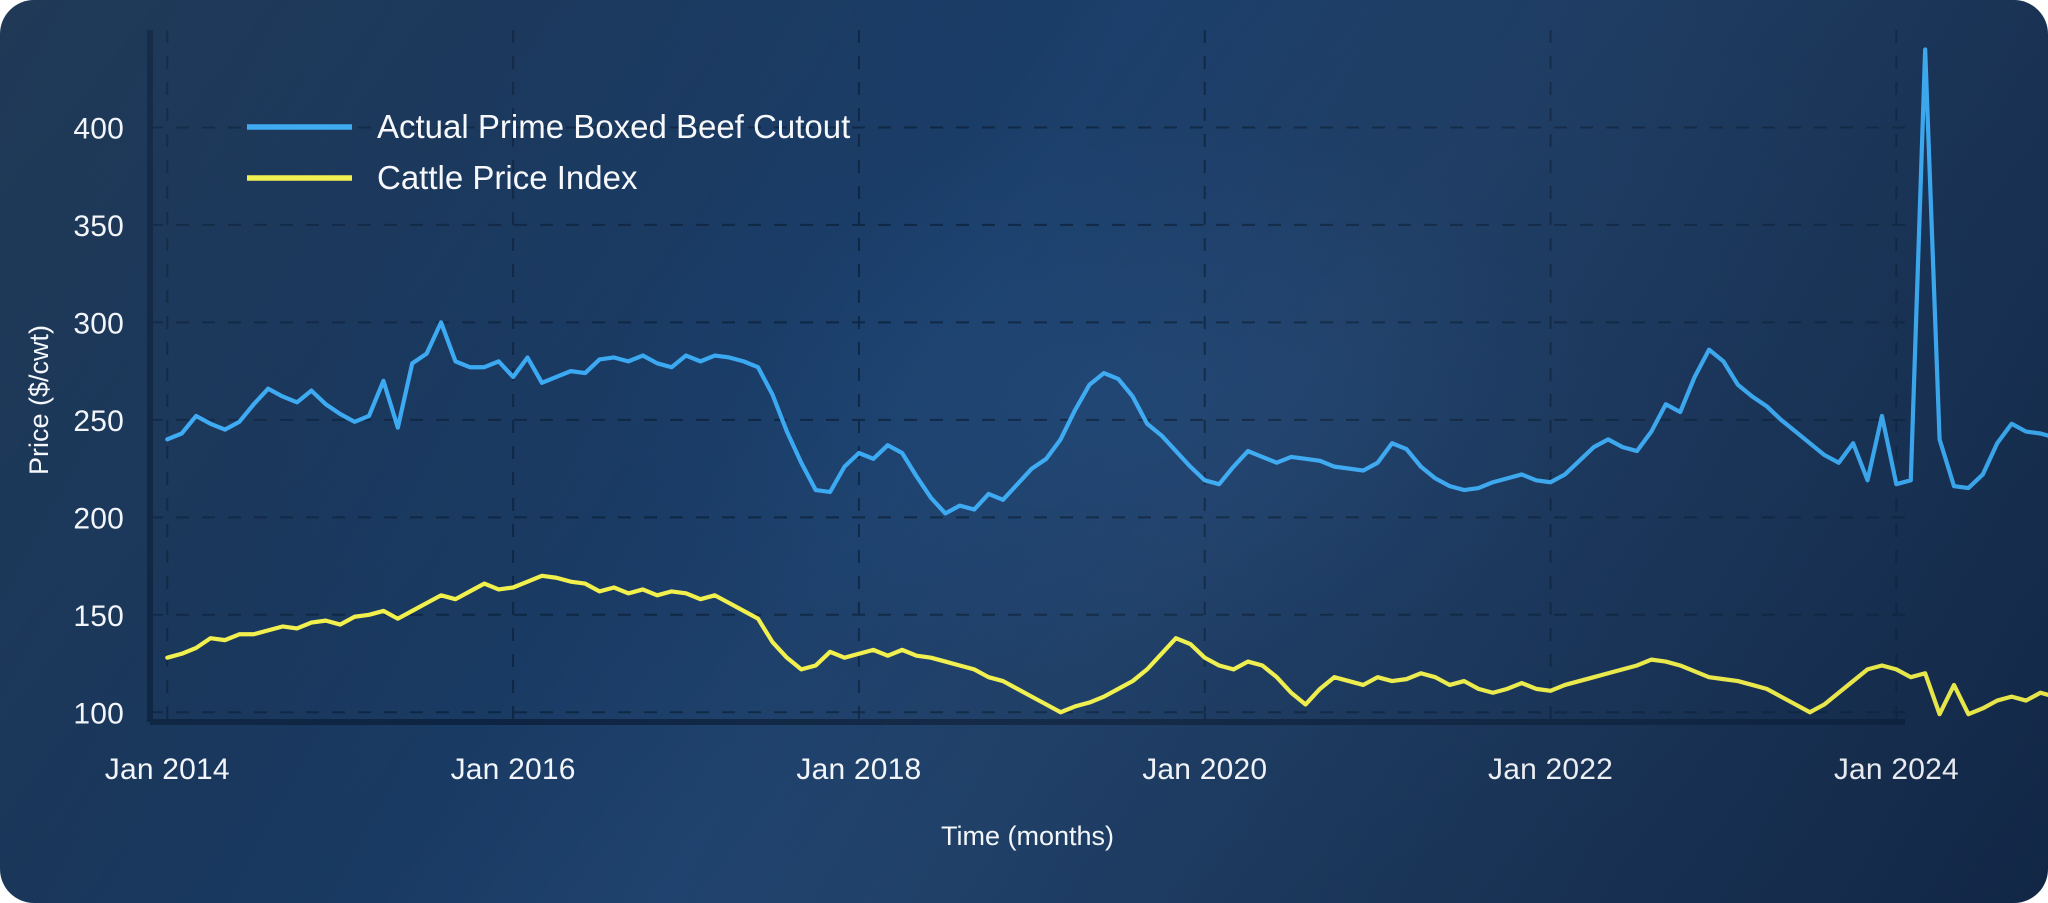  What do you see at coordinates (858, 769) in the screenshot?
I see `x-tick-label: Jan 2018` at bounding box center [858, 769].